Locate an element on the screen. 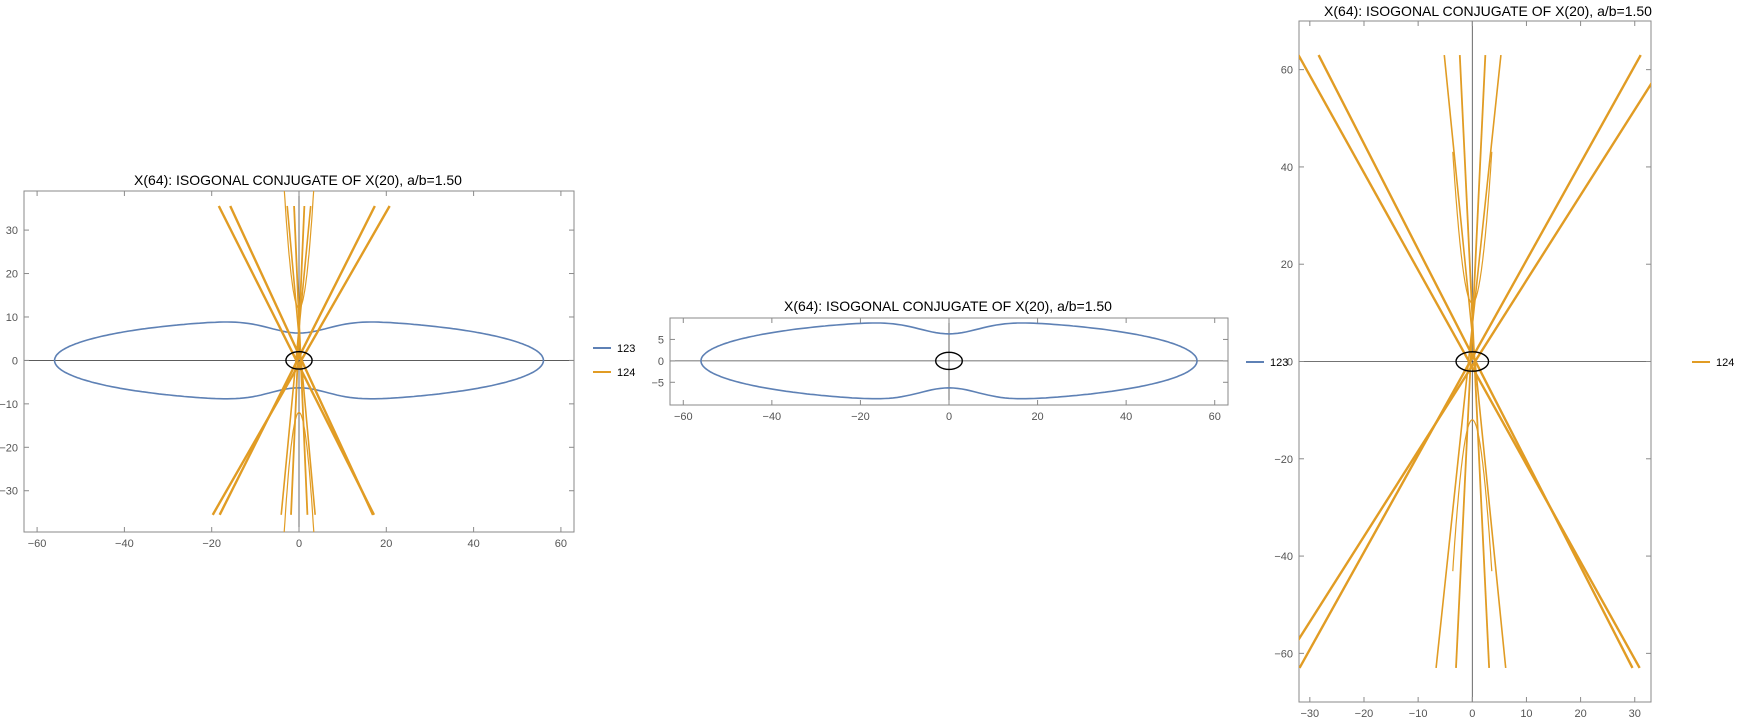  y-tick-label: 30 is located at coordinates (12, 231).